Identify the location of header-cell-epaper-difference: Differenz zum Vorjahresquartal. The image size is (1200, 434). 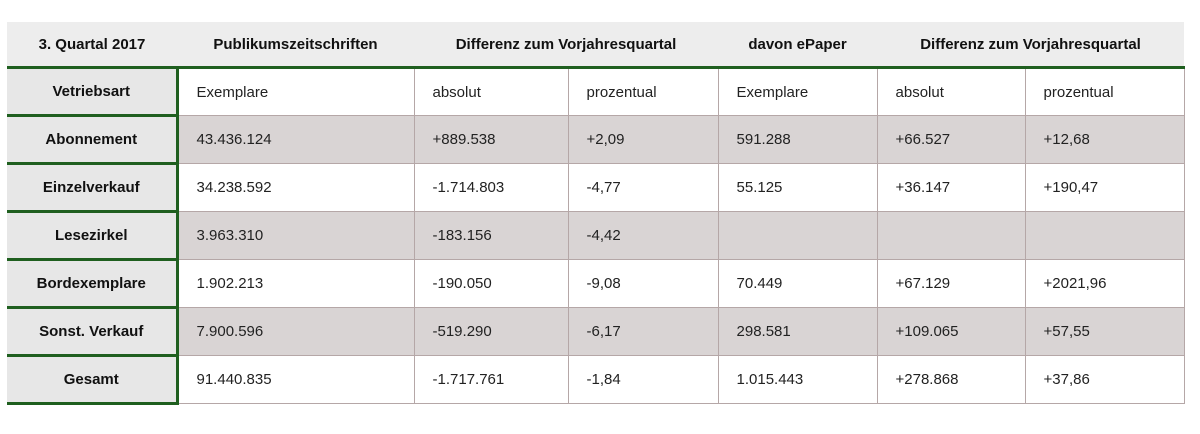
(1031, 45).